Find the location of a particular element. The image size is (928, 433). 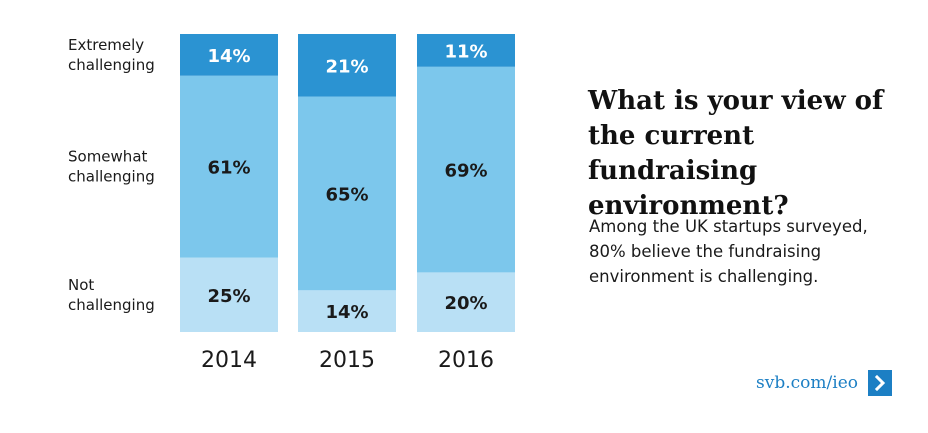

bar-segment-2014-not-challenging is located at coordinates (229, 294).